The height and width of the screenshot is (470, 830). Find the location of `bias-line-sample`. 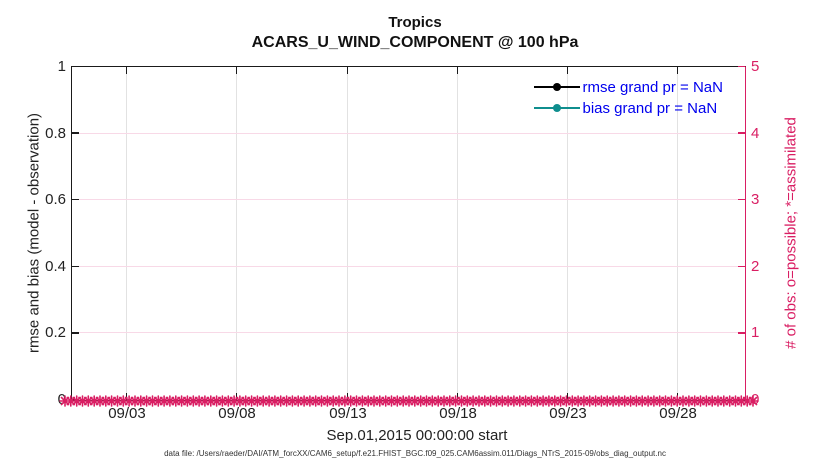

bias-line-sample is located at coordinates (556, 108).